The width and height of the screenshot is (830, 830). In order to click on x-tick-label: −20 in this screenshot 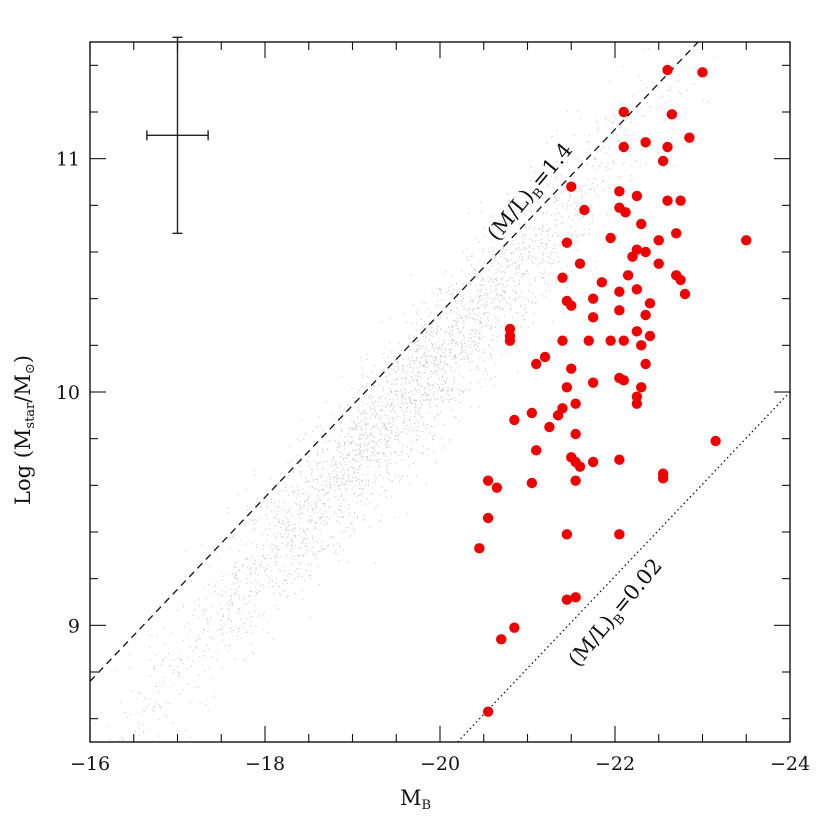, I will do `click(440, 764)`.